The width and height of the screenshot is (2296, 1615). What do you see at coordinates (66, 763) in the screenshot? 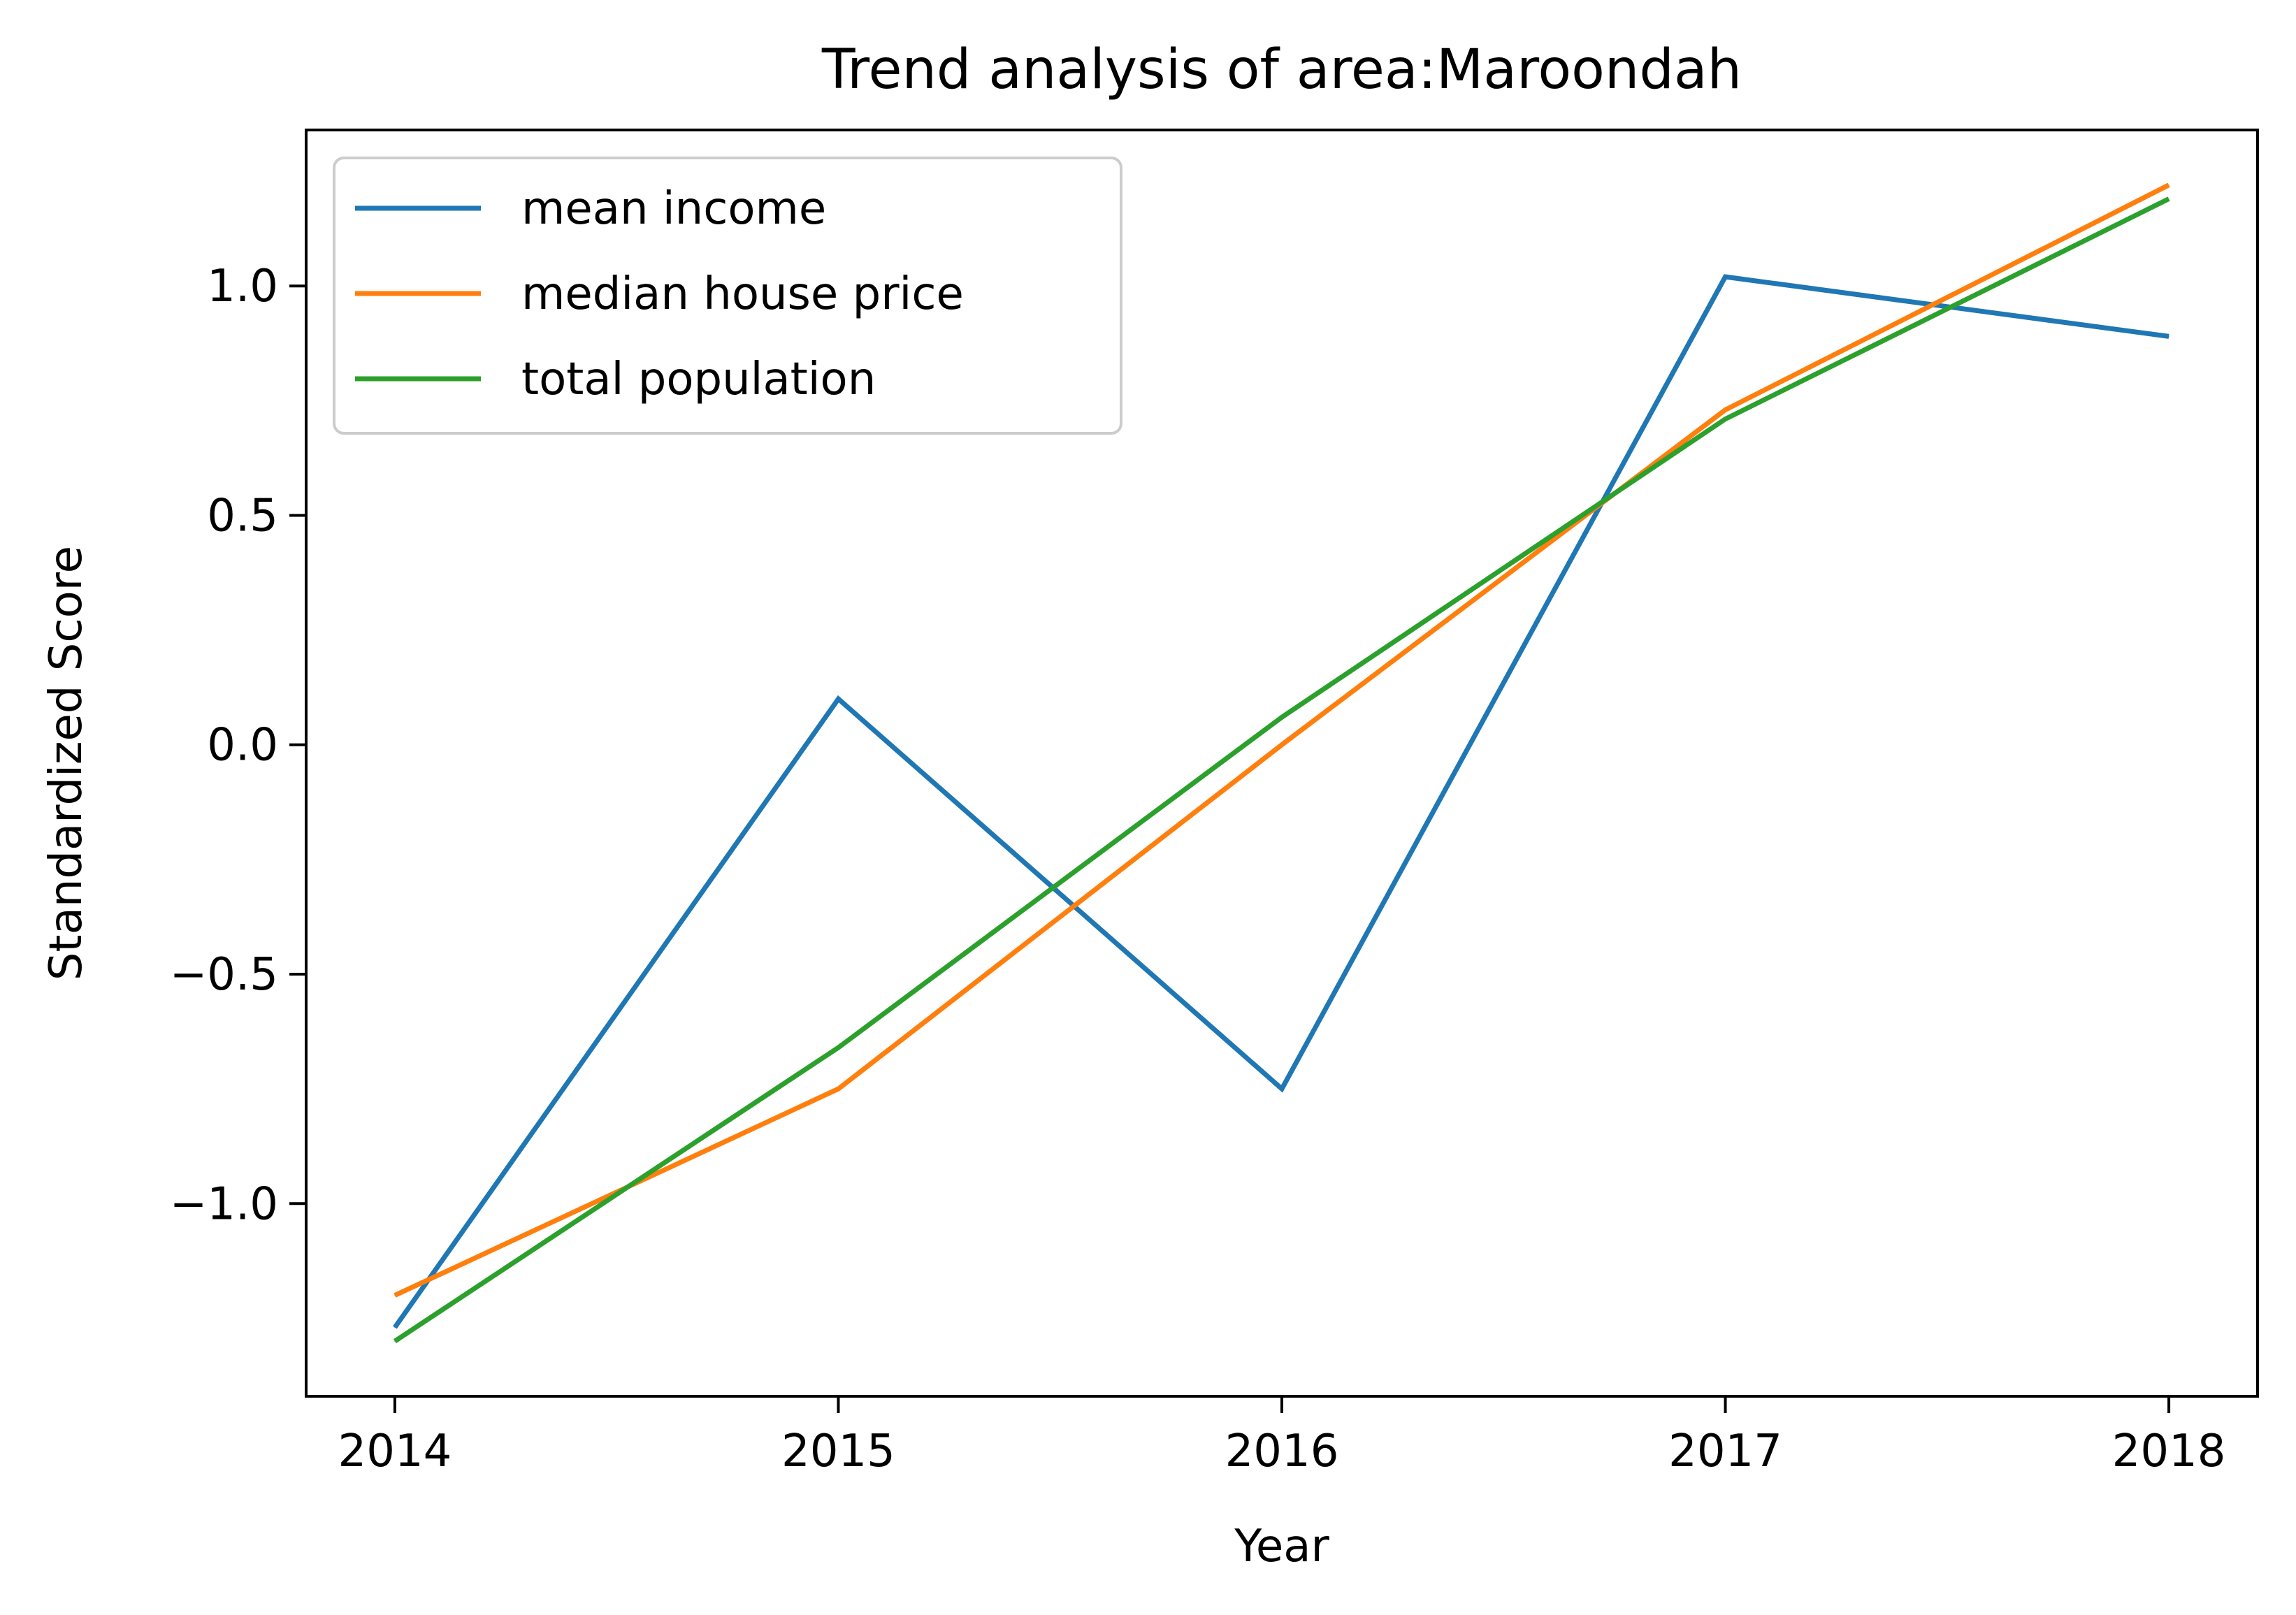
I see `y-axis-label: Standardized Score` at bounding box center [66, 763].